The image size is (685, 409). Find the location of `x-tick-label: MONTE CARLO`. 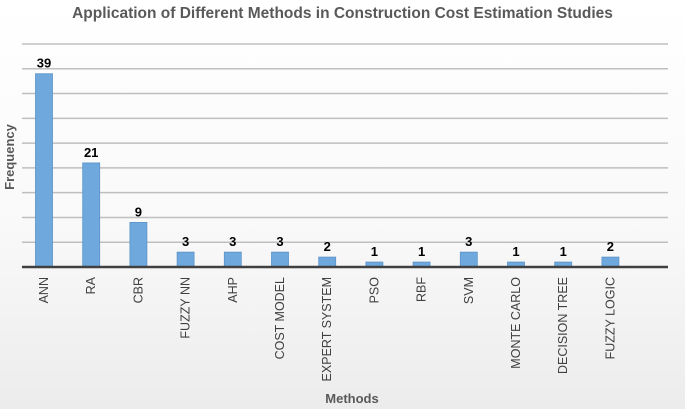

x-tick-label: MONTE CARLO is located at coordinates (516, 323).